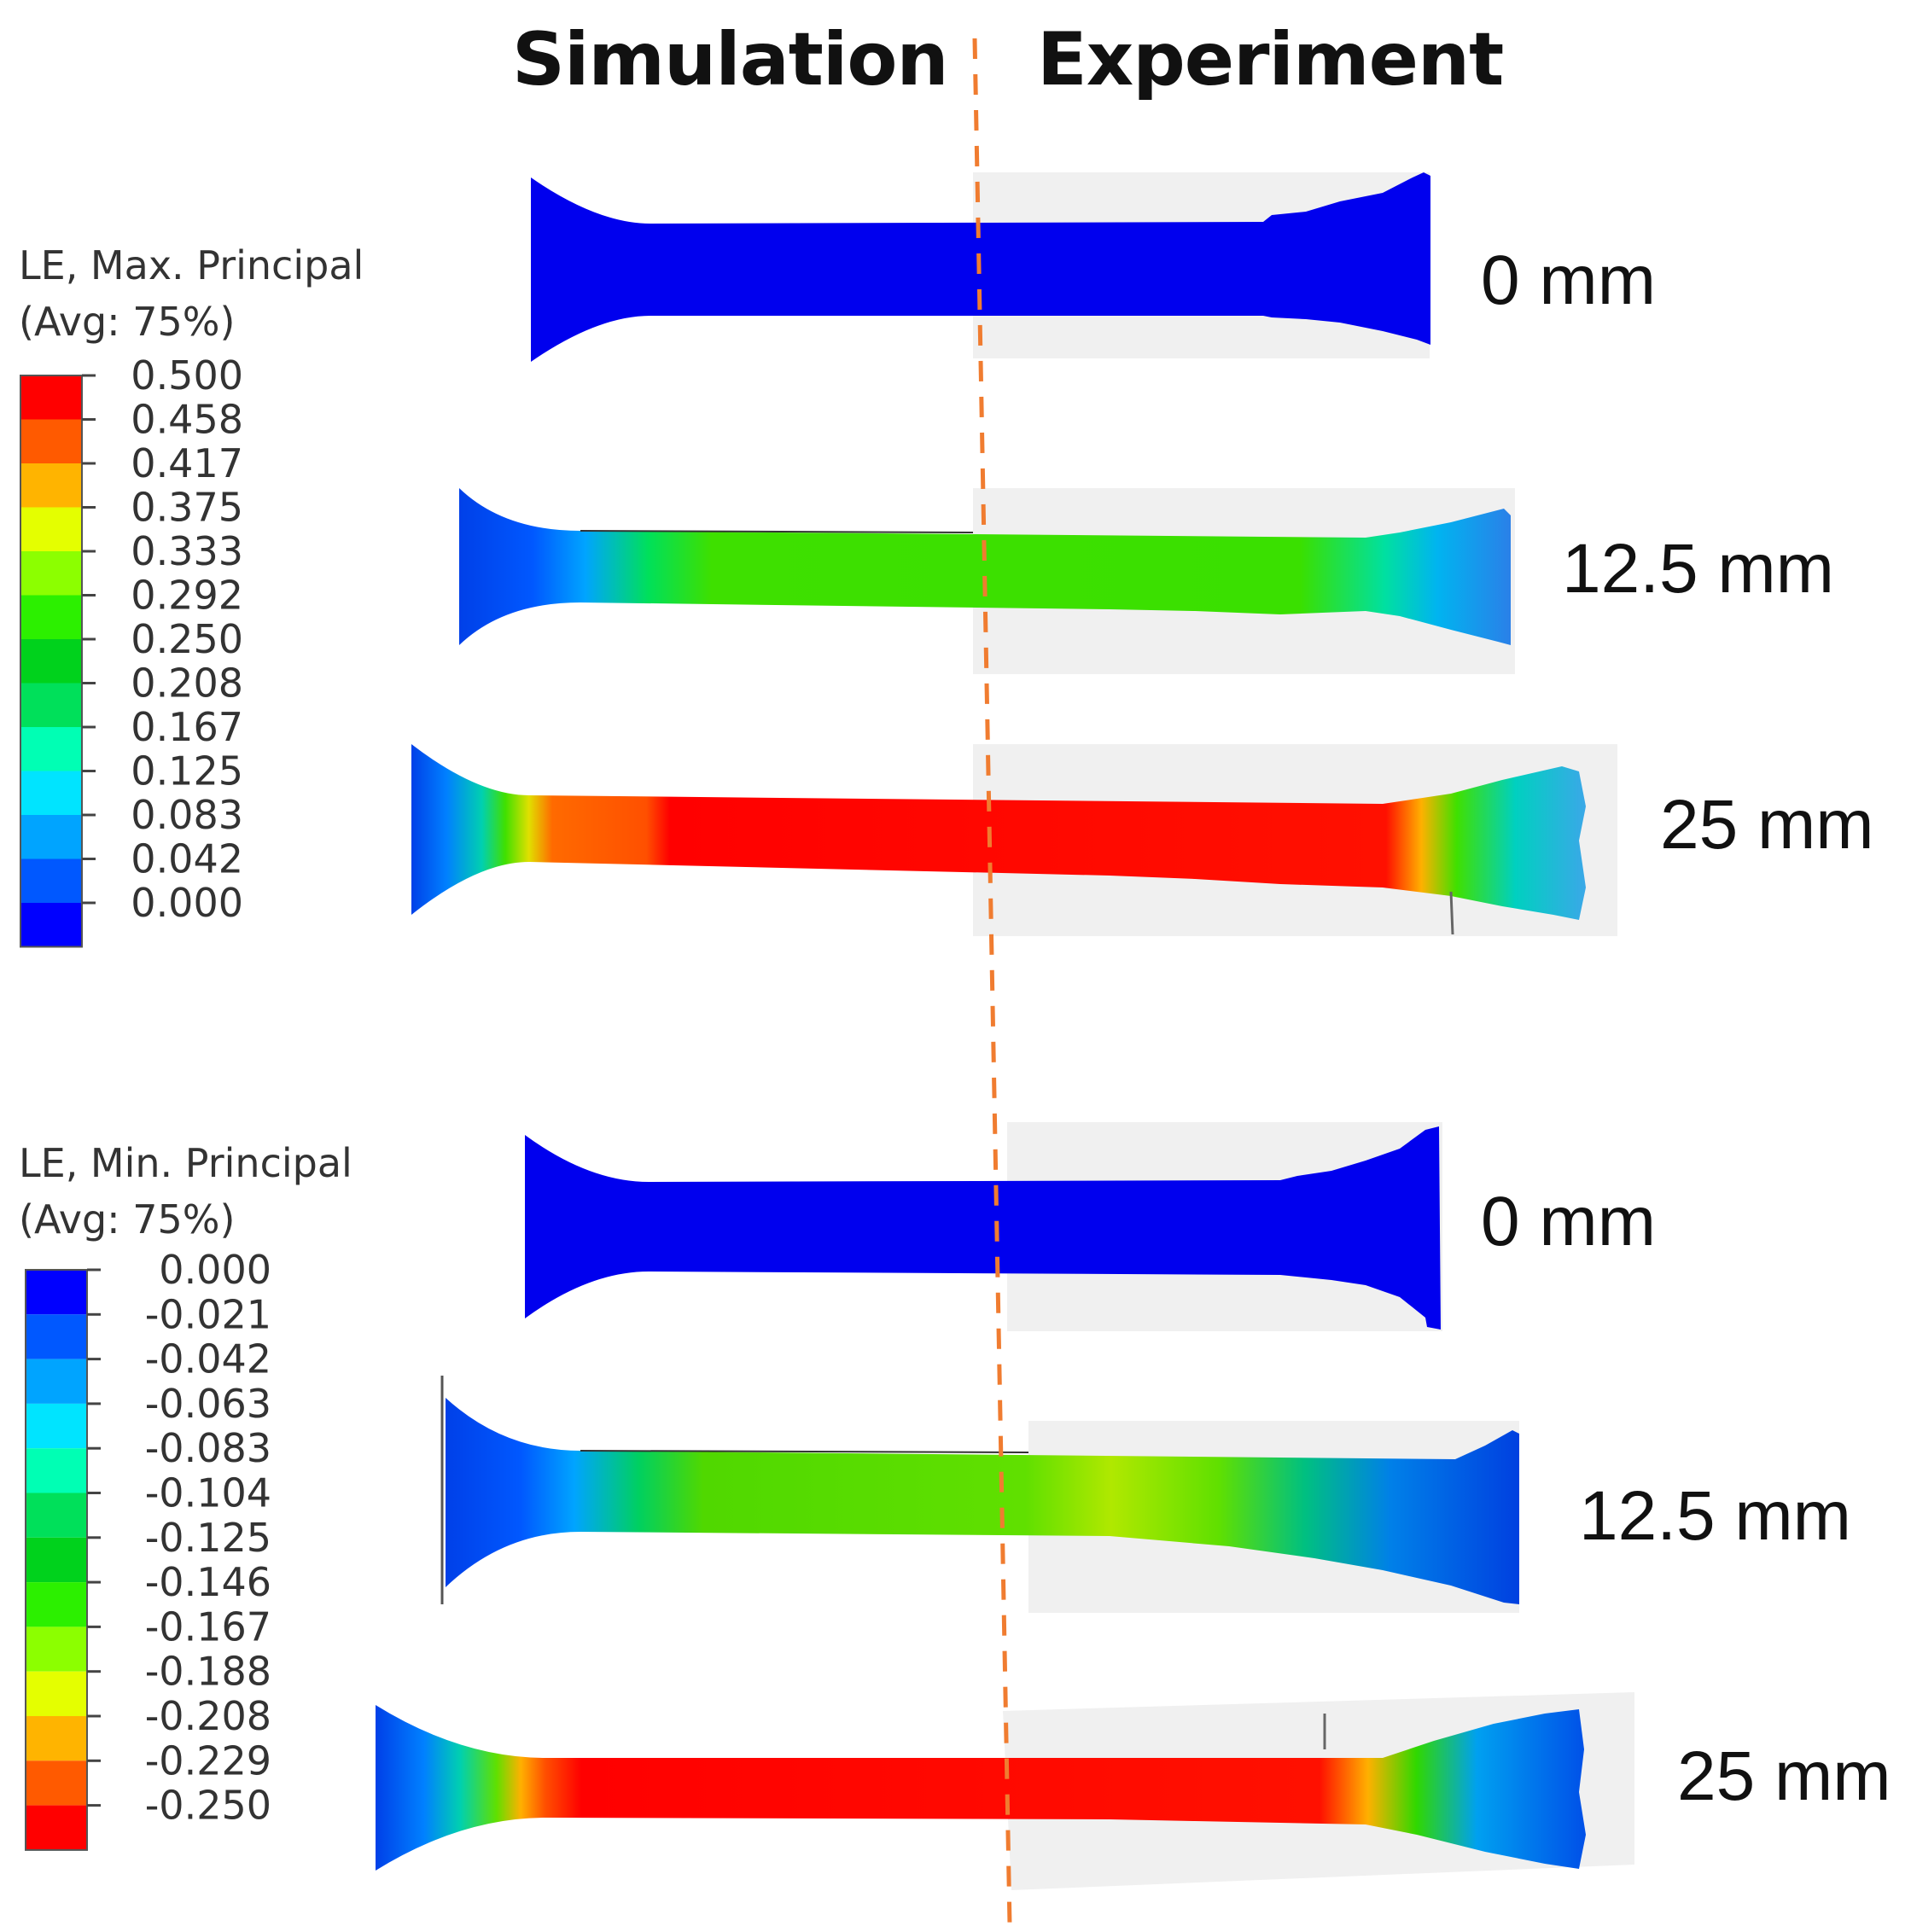 The width and height of the screenshot is (1911, 1932). I want to click on legend-max-tick-label-2: 0.417, so click(187, 463).